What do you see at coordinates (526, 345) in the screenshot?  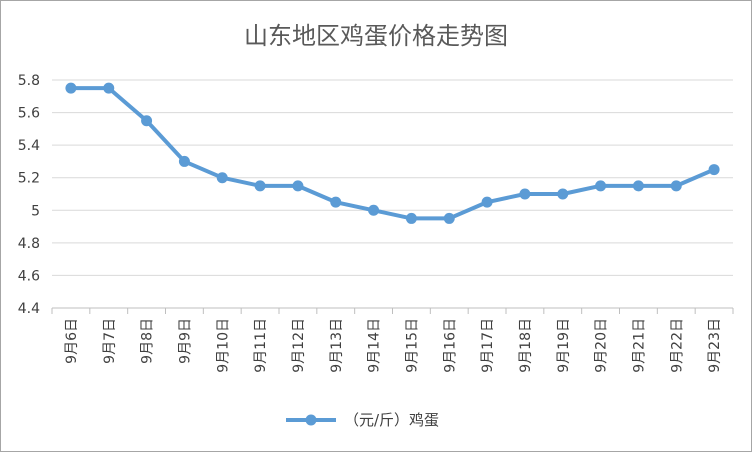 I see `x-tick-label: 9月18日` at bounding box center [526, 345].